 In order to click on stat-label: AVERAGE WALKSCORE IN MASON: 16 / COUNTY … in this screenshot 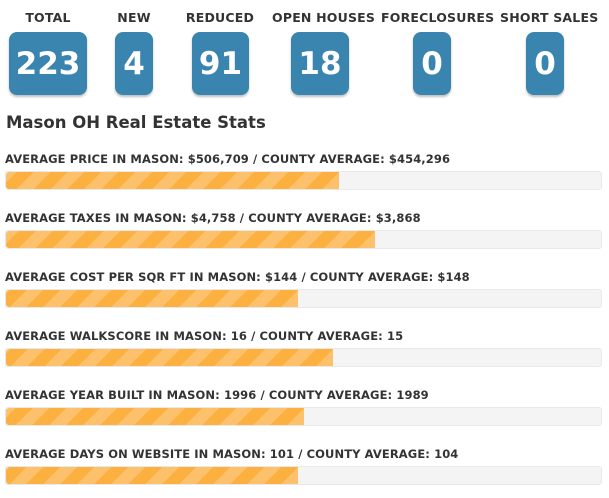, I will do `click(204, 336)`.